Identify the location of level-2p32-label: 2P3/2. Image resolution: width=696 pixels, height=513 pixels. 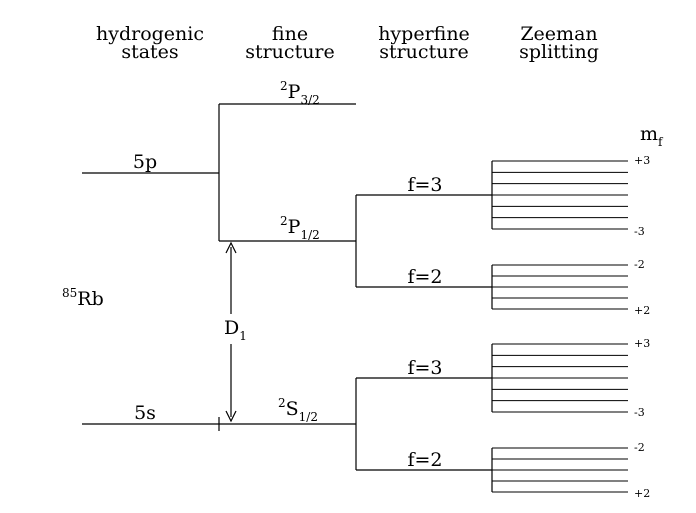
(300, 93).